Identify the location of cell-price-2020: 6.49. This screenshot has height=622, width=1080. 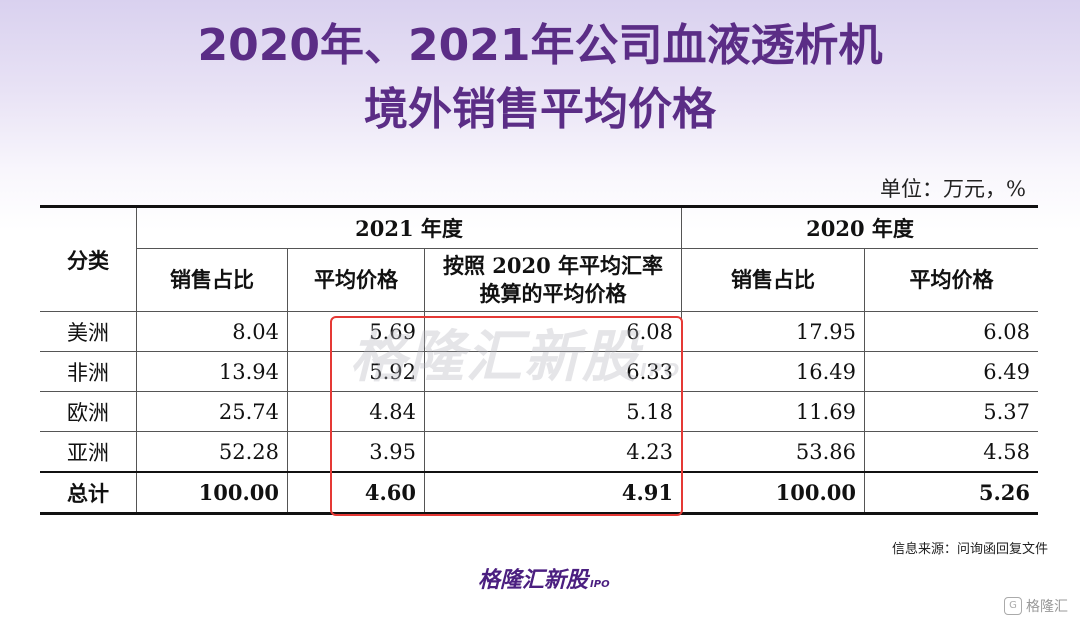
(951, 371).